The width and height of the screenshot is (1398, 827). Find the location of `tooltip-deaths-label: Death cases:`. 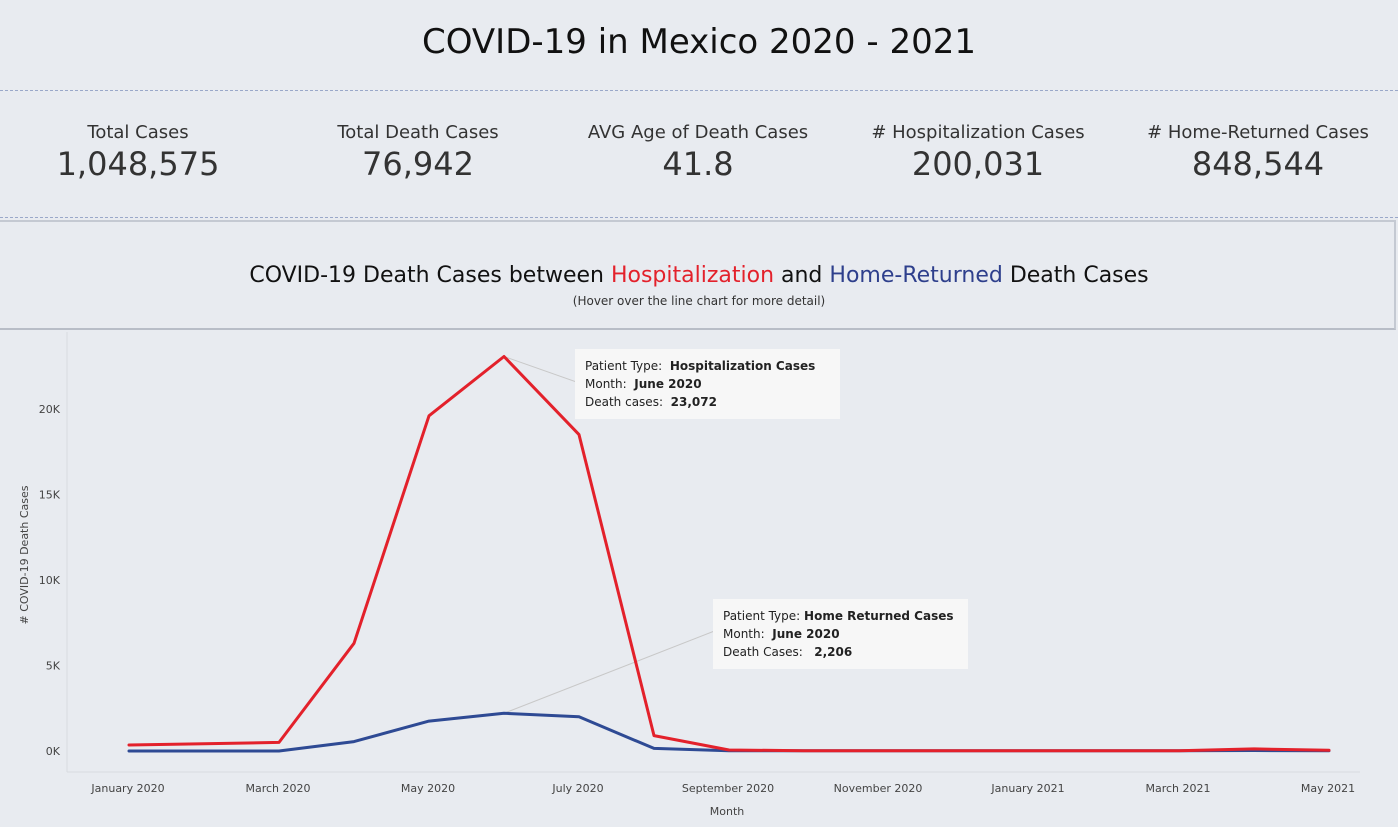

tooltip-deaths-label: Death cases: is located at coordinates (624, 402).